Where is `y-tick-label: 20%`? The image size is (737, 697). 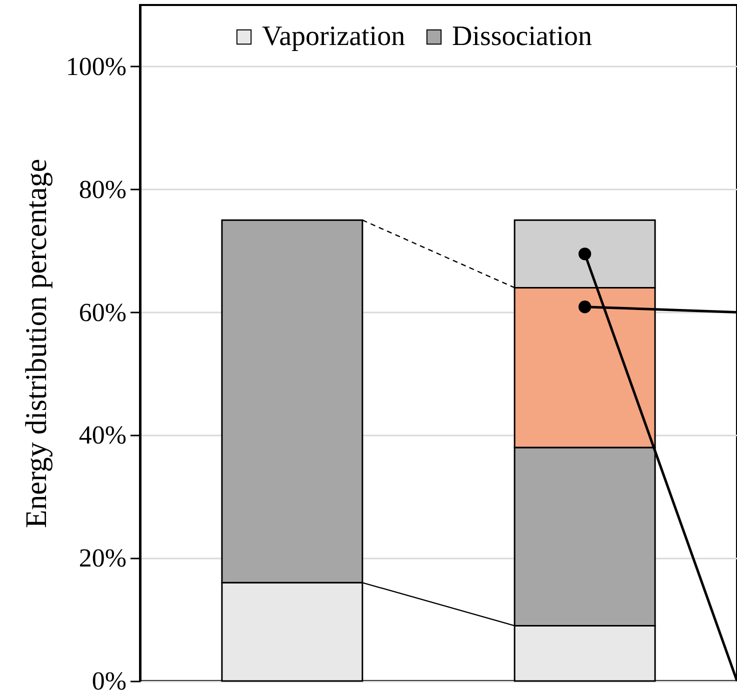
y-tick-label: 20% is located at coordinates (102, 558).